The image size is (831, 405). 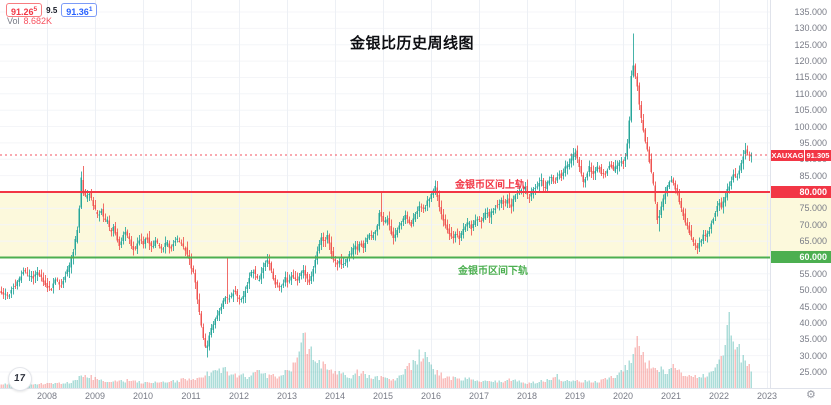 I want to click on quote-legend: 91.265 9.5 91.361, so click(x=52, y=10).